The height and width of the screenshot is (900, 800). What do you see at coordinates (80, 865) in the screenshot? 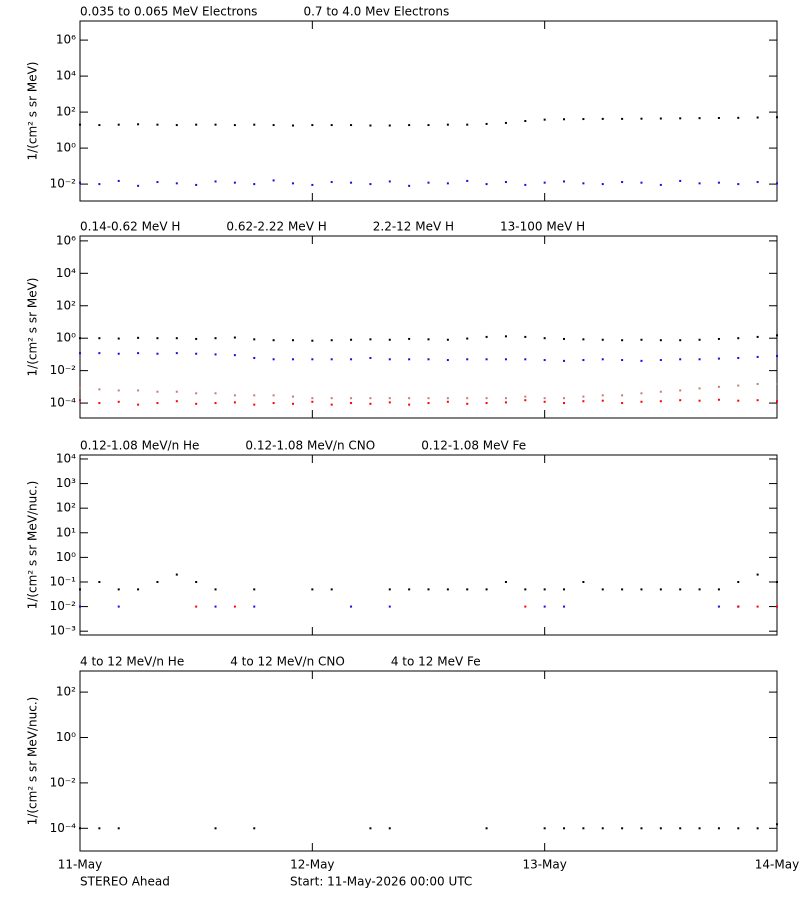
I see `x-tick-label: 11-May` at bounding box center [80, 865].